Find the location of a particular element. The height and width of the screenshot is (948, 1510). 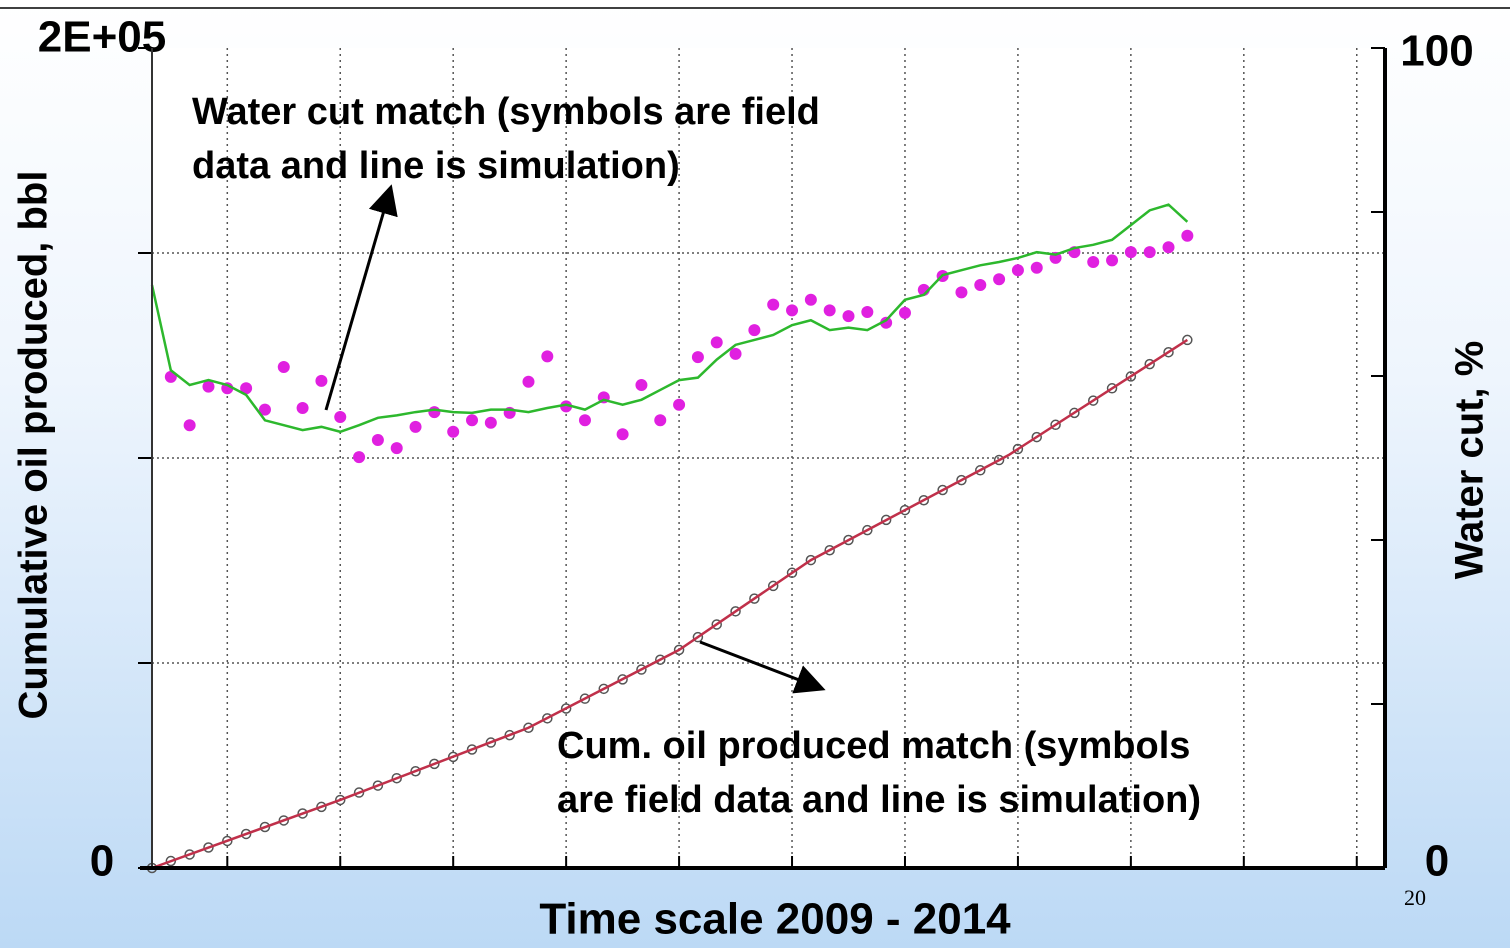

y-axis-label: Cumulative oil produced, bbl is located at coordinates (34, 445).